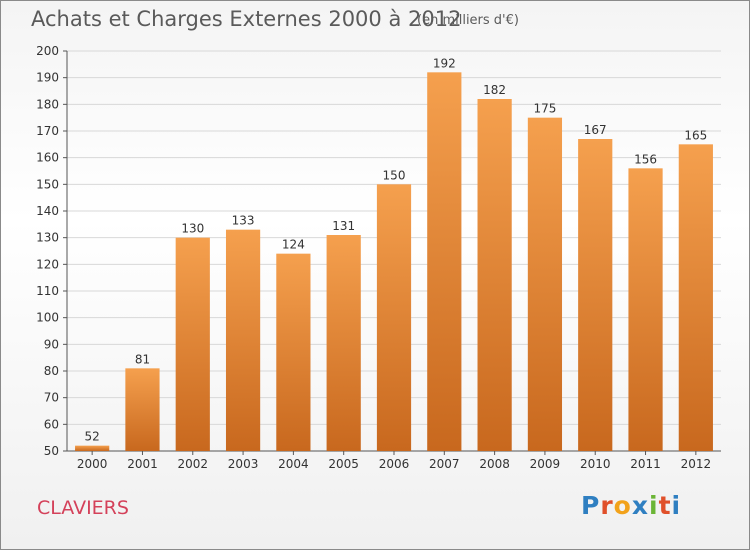 This screenshot has height=550, width=750. I want to click on y-tick-label: 190, so click(47, 78).